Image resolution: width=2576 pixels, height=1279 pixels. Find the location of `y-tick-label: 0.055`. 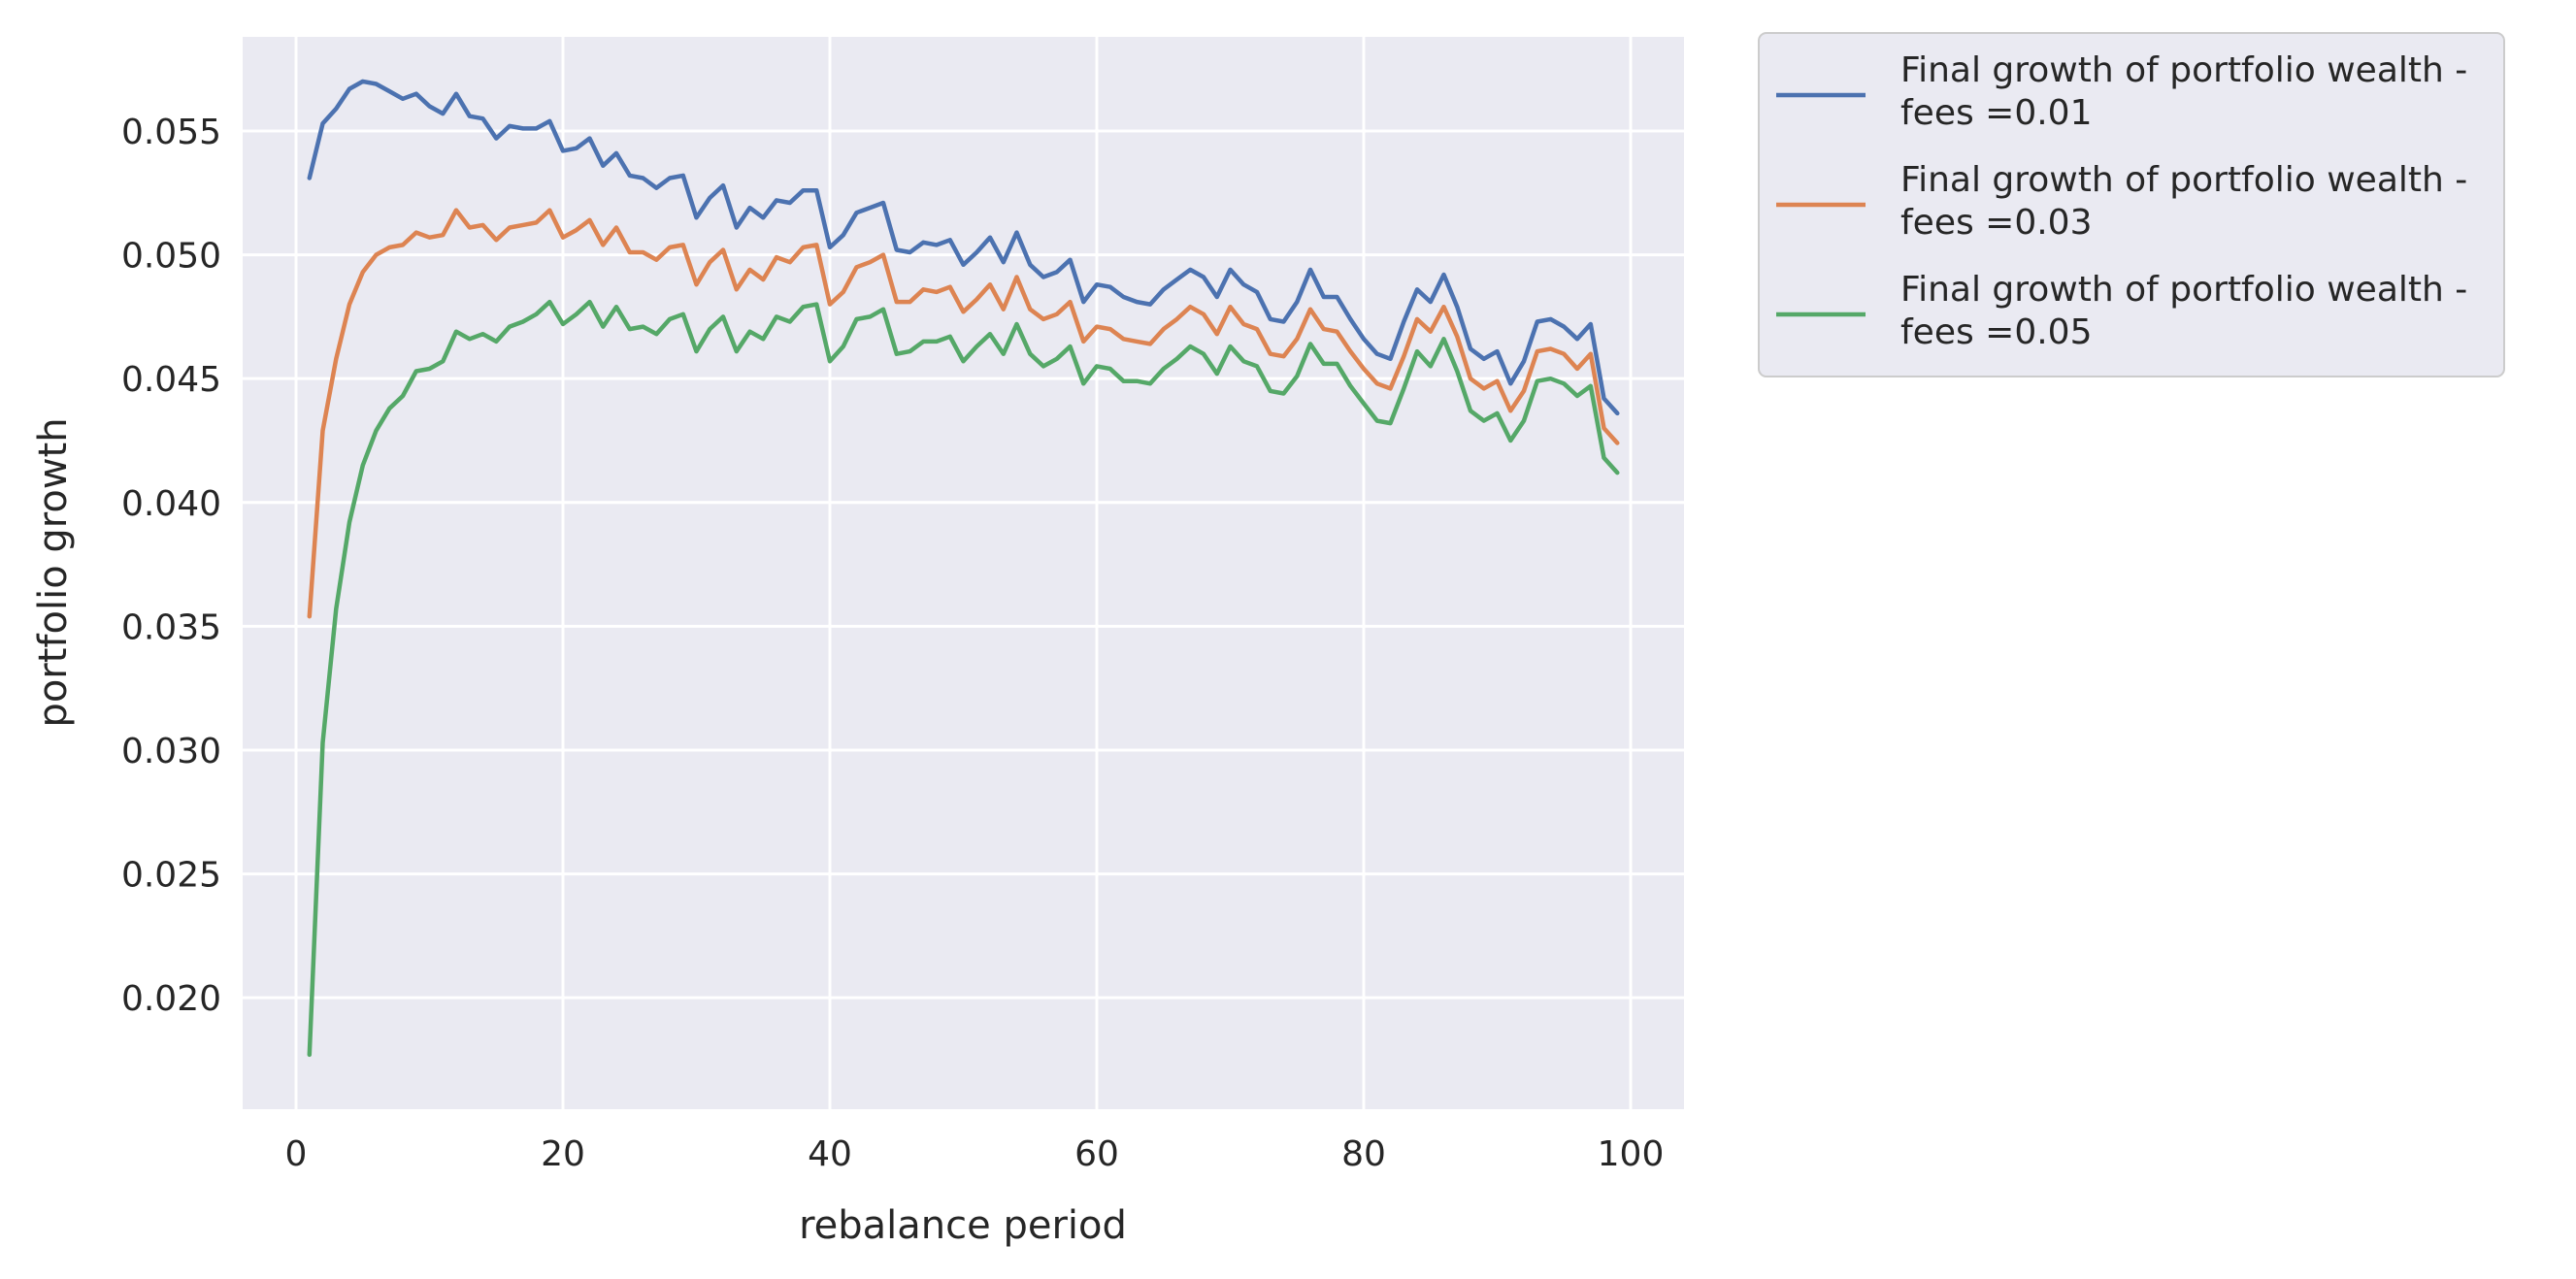

y-tick-label: 0.055 is located at coordinates (171, 133).